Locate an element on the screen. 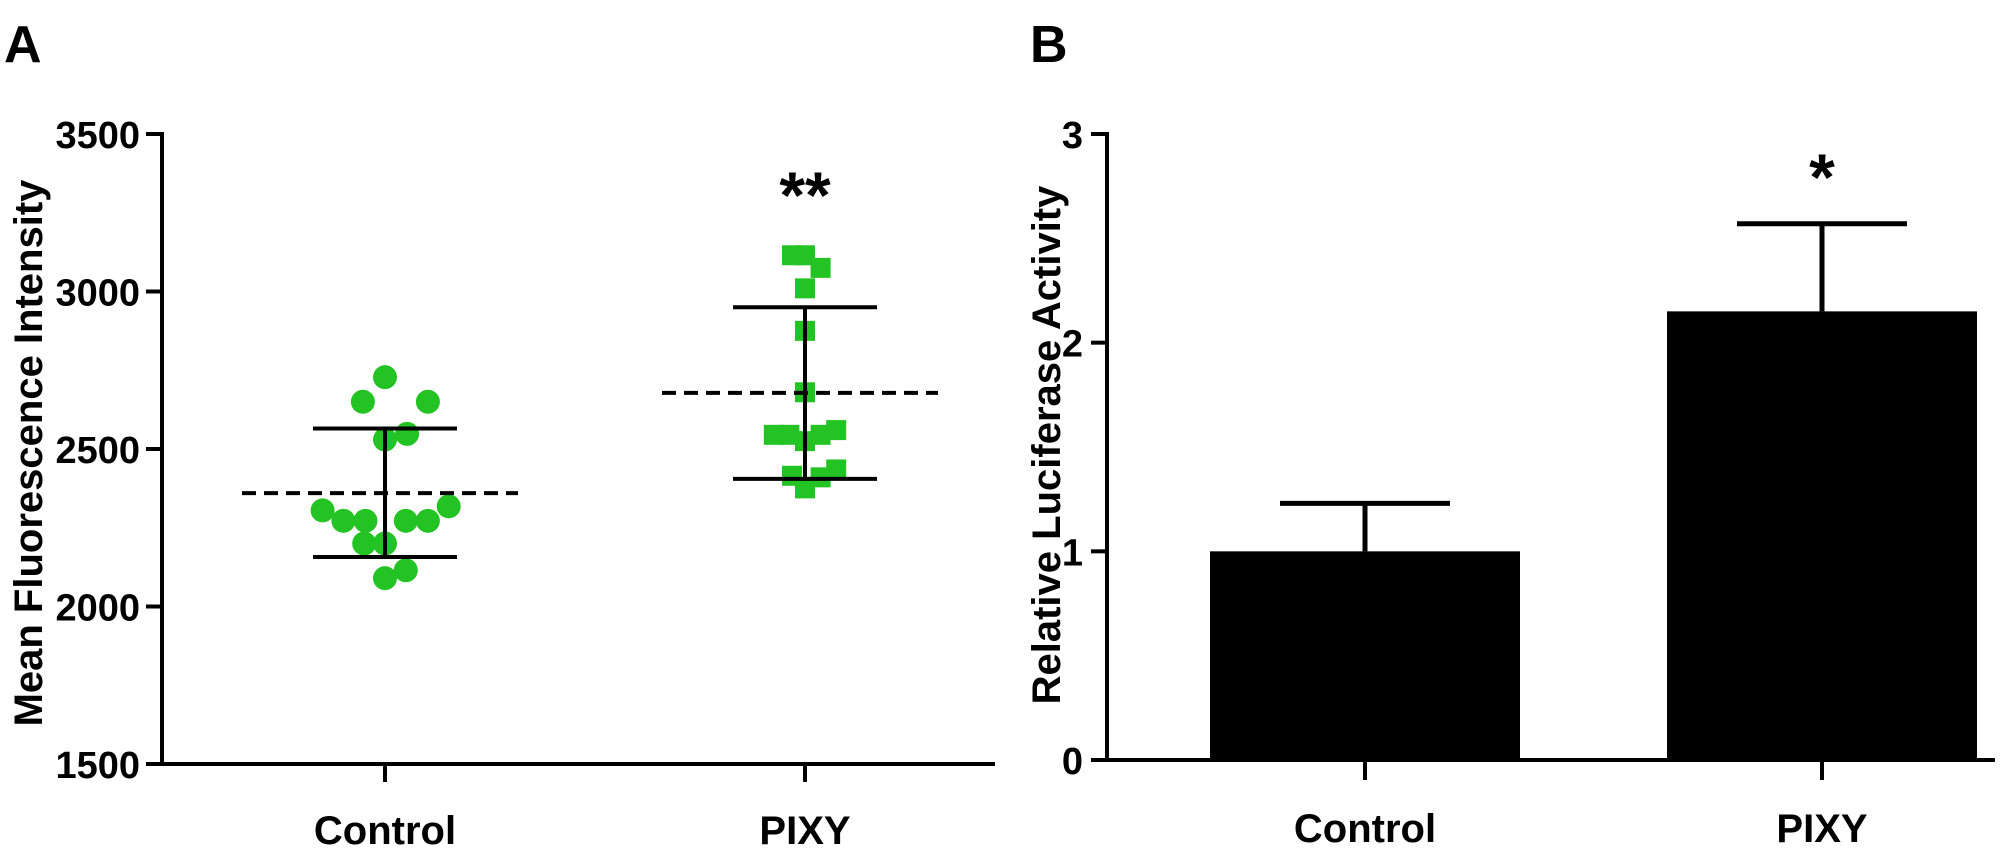 The image size is (2000, 864). panel-b-y-tick-label: 2 is located at coordinates (1072, 345).